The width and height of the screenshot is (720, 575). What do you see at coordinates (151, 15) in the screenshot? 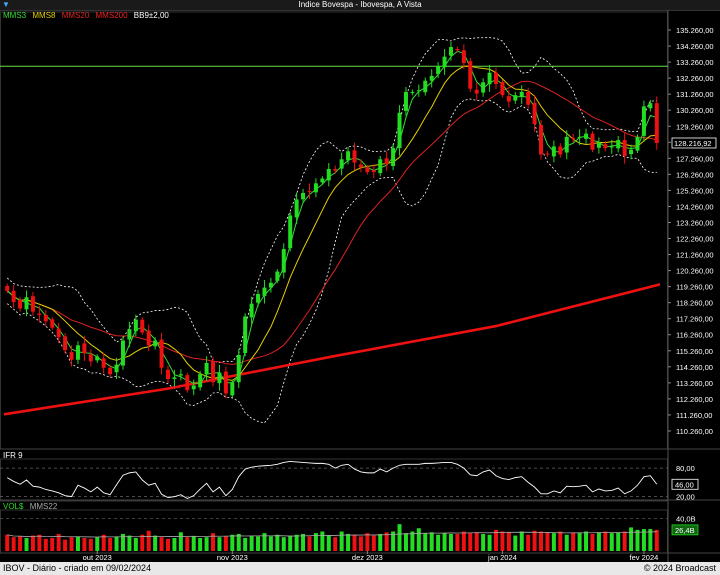
I see `legend-item-bb: BB9±2,00` at bounding box center [151, 15].